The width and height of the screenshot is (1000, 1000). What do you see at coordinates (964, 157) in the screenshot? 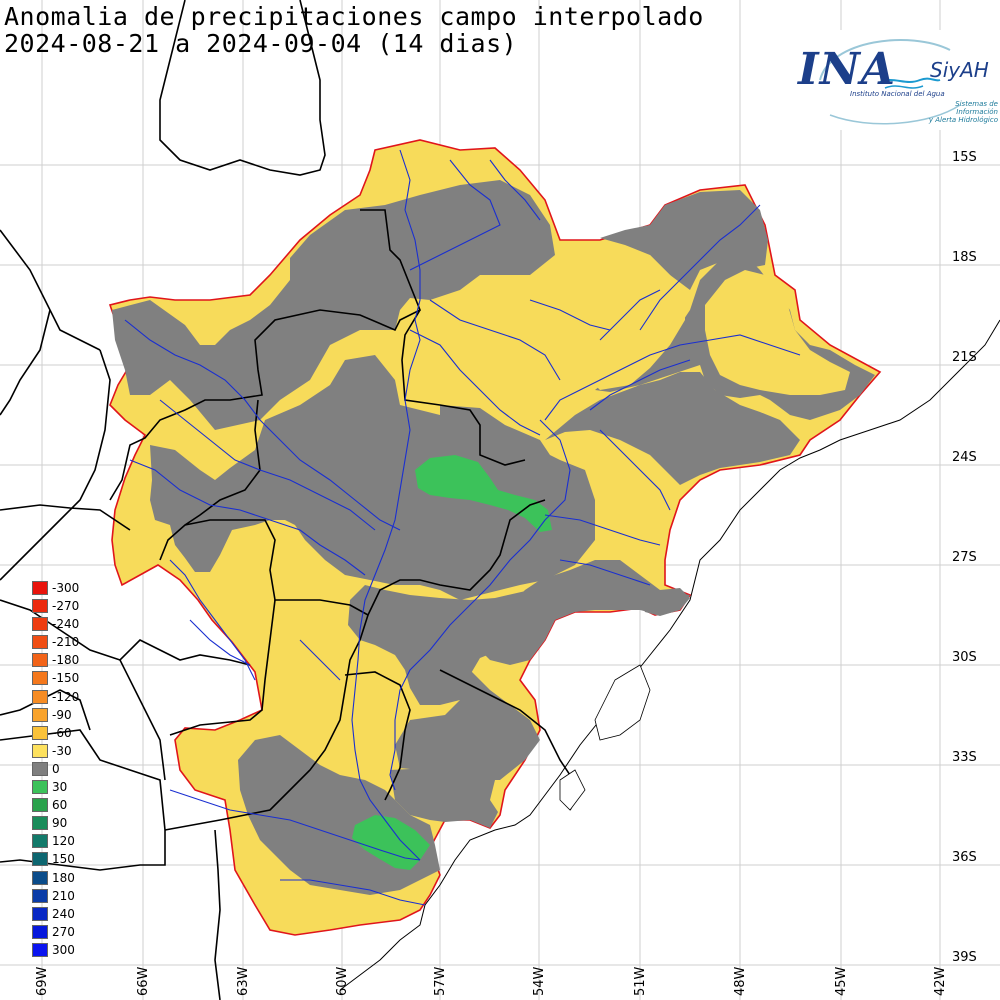
I see `lat-label: 15S` at bounding box center [964, 157].